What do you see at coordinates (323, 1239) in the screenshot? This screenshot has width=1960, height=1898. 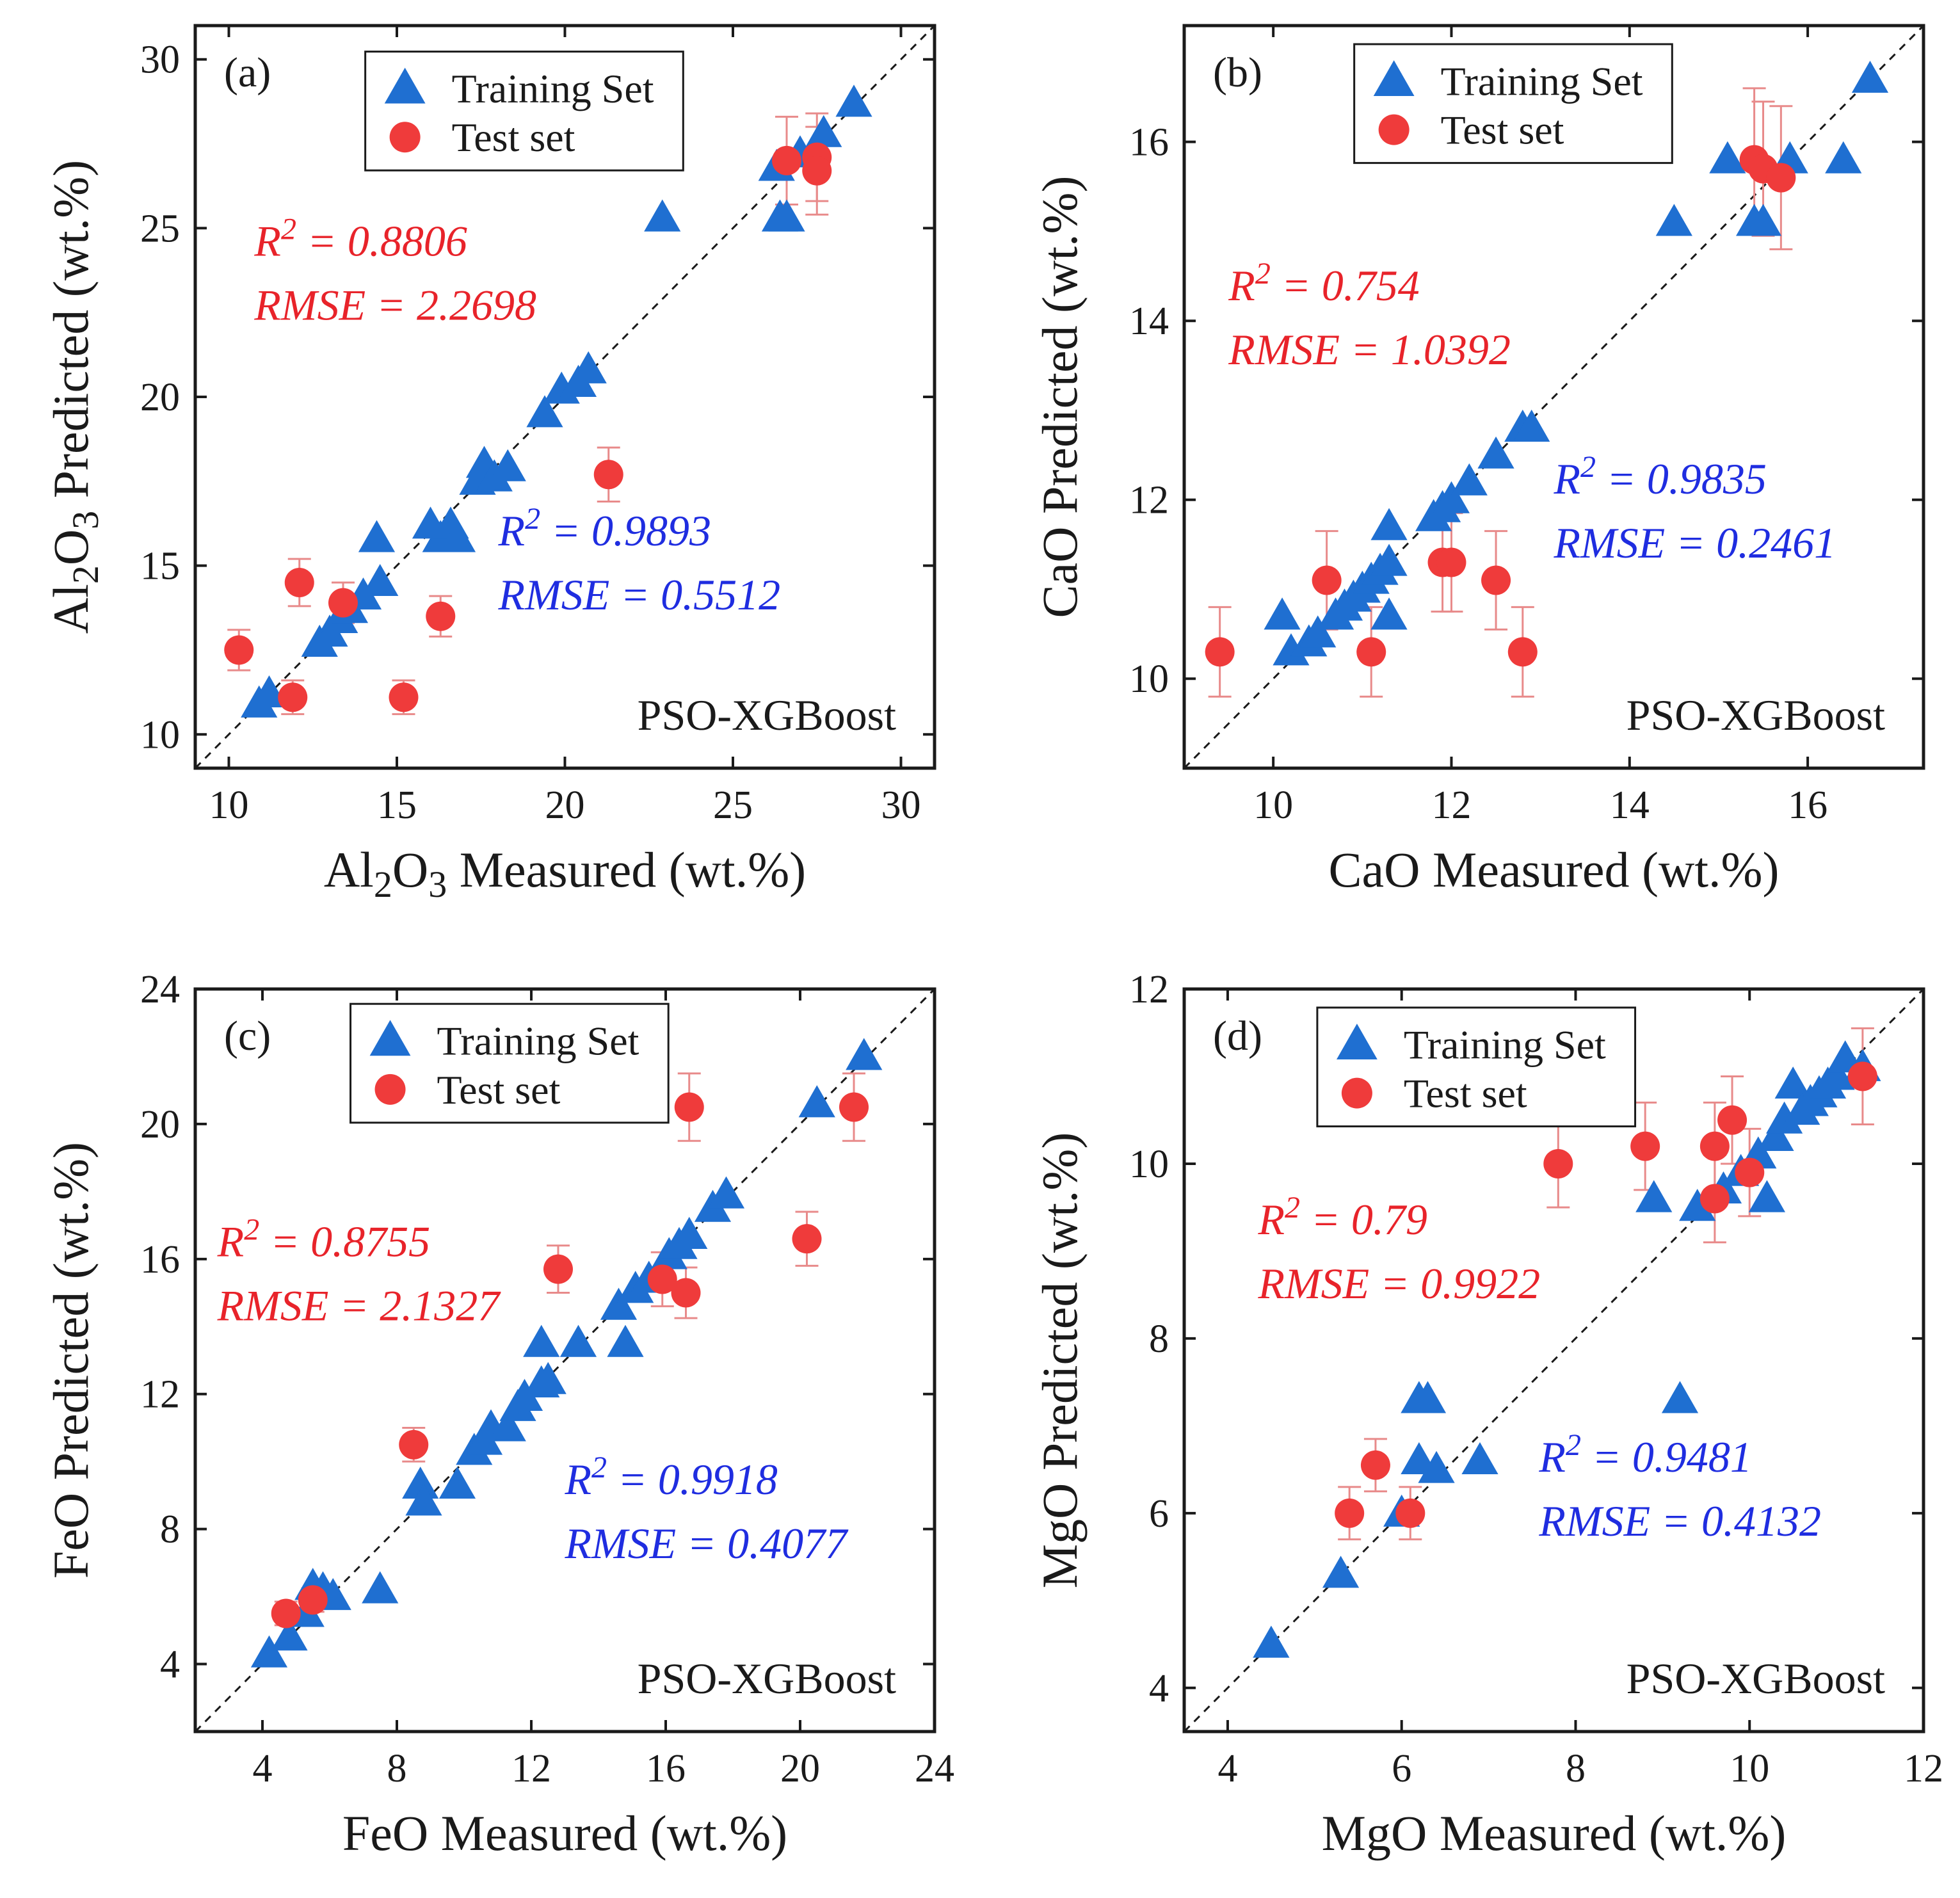 I see `test-stats-r2: R2 = 0.8755` at bounding box center [323, 1239].